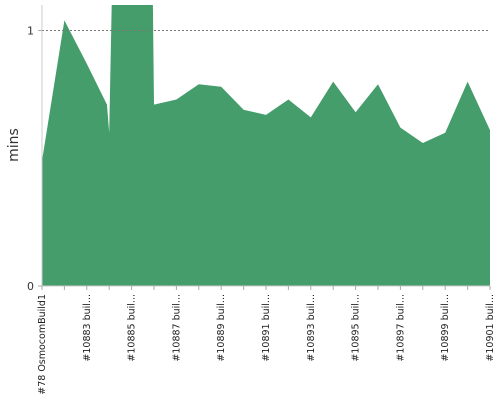 The image size is (500, 404). I want to click on y-axis-title: mins, so click(14, 145).